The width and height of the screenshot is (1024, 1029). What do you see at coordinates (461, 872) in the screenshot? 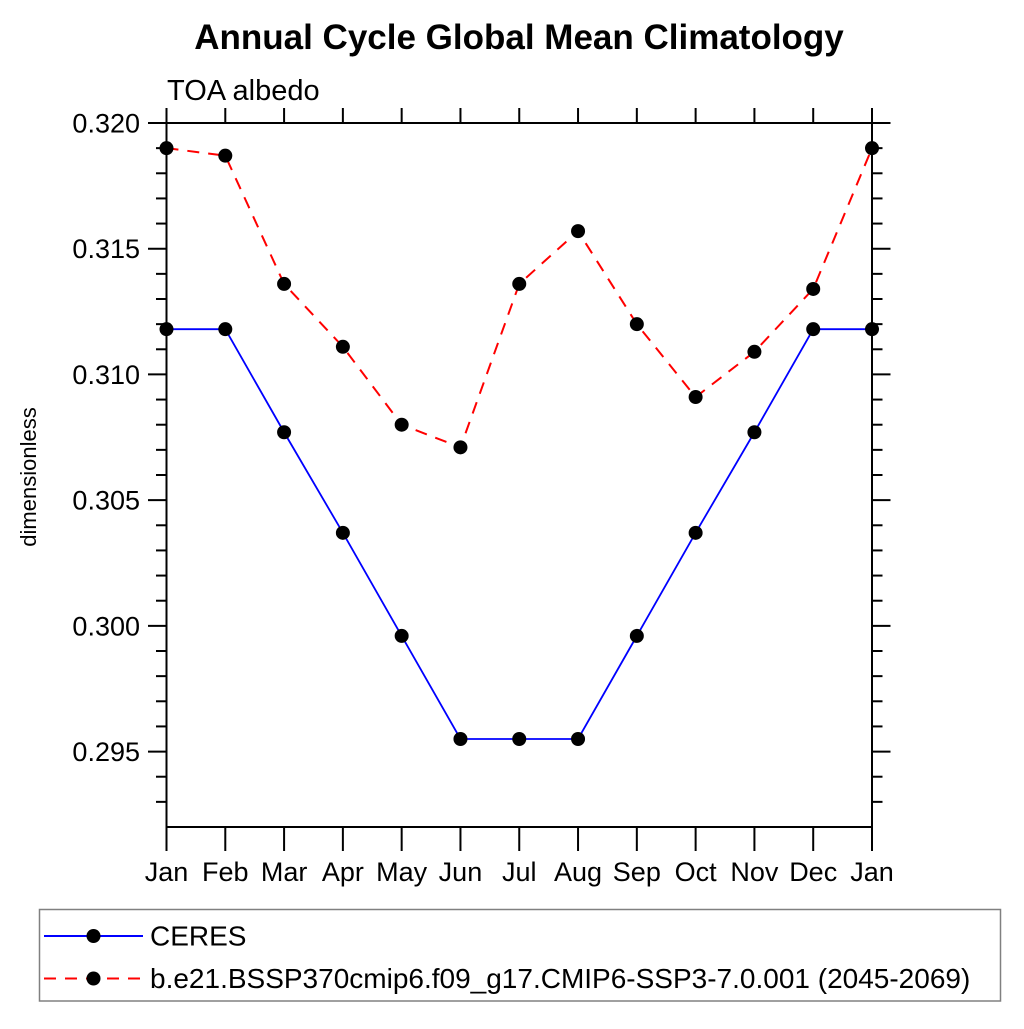
I see `x-tick-label: Jun` at bounding box center [461, 872].